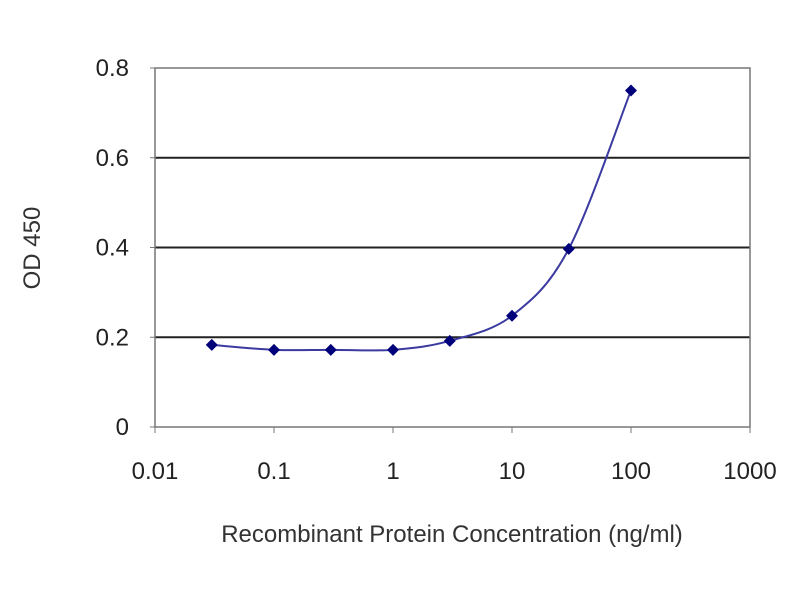 This screenshot has height=600, width=800. Describe the element at coordinates (512, 471) in the screenshot. I see `x-tick-label: 10` at that location.